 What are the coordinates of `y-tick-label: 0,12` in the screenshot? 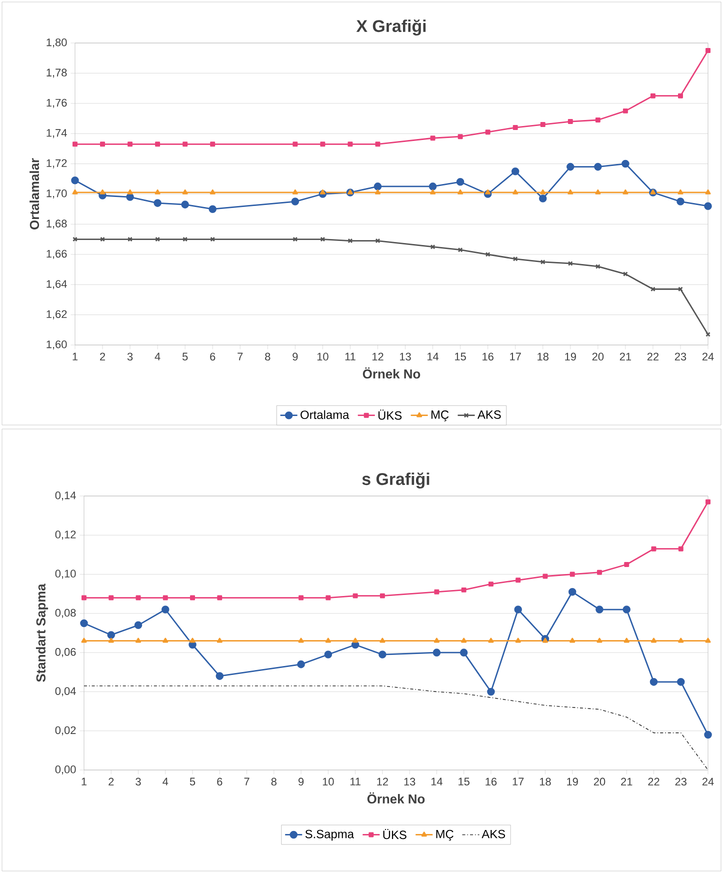 It's located at (65, 535).